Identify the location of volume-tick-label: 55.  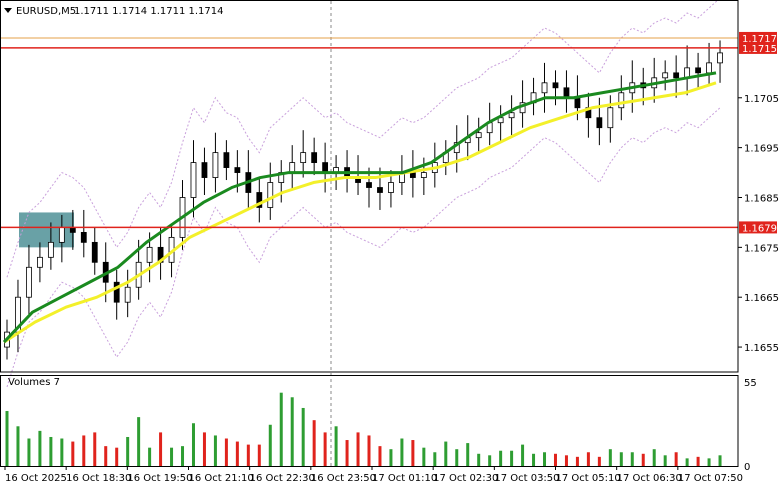
(750, 383).